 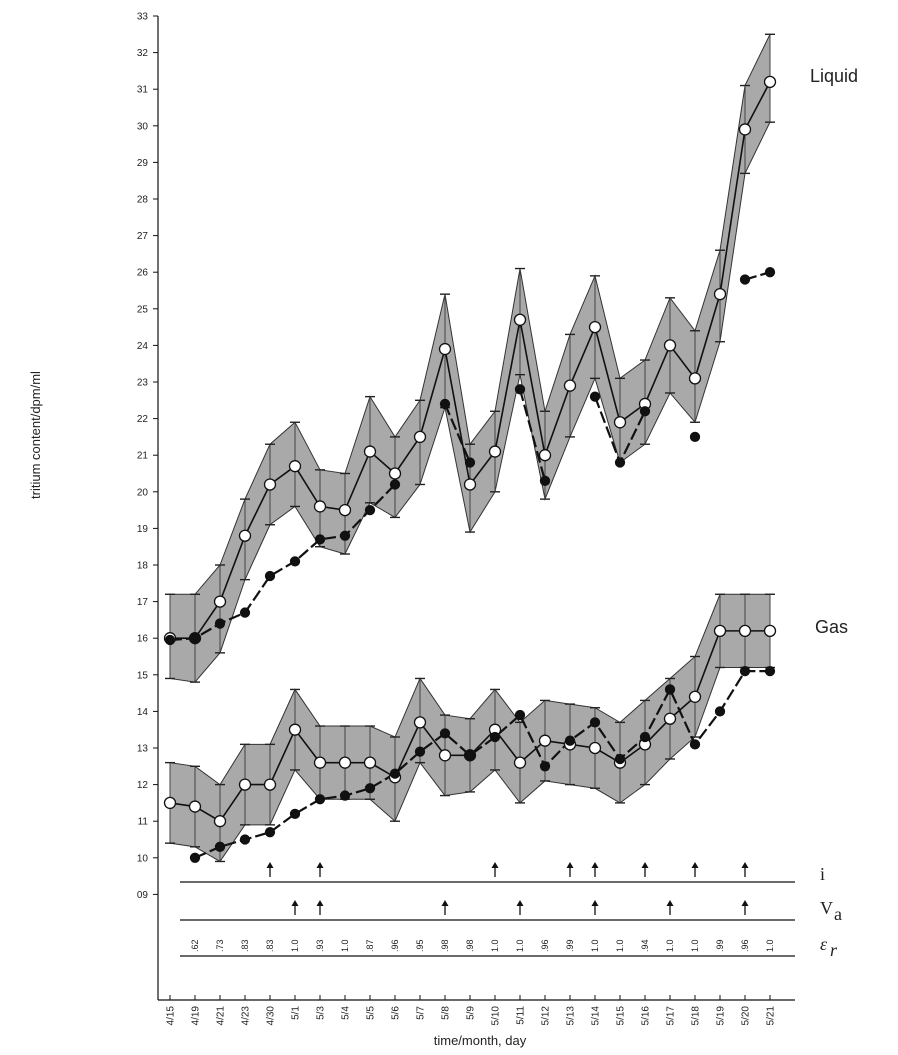 What do you see at coordinates (143, 492) in the screenshot?
I see `y-tick-label: 20` at bounding box center [143, 492].